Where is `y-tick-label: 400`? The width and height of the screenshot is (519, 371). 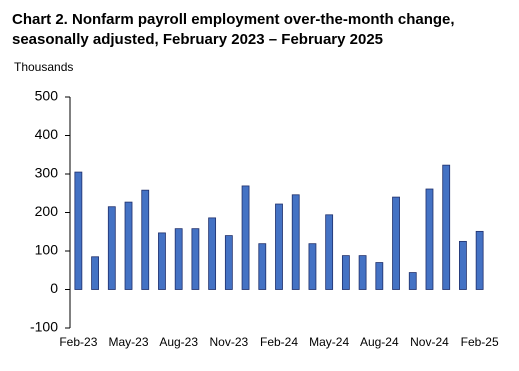
y-tick-label: 400 is located at coordinates (47, 134).